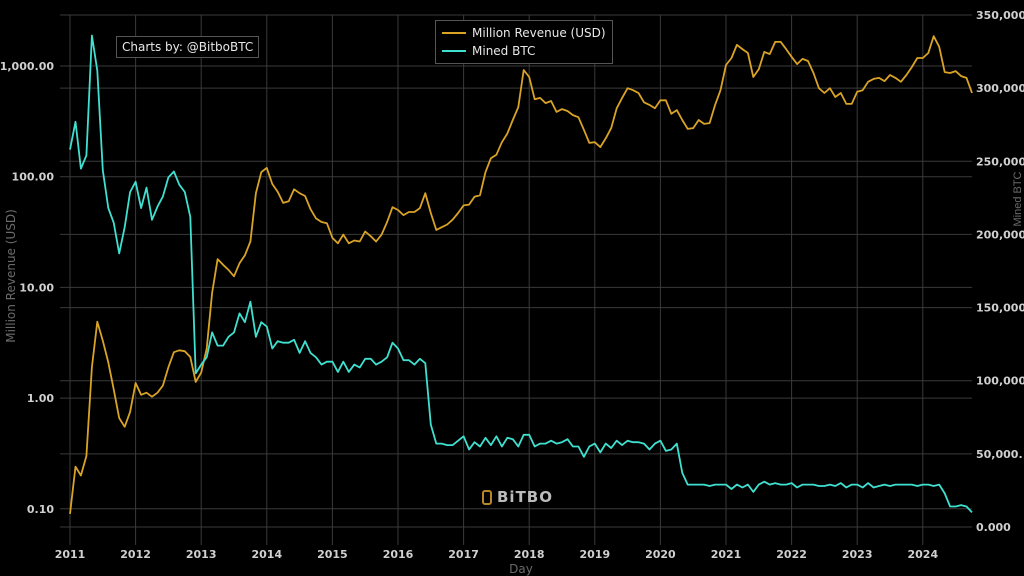 This screenshot has height=576, width=1024. I want to click on y-tick-label: 1.00, so click(40, 398).